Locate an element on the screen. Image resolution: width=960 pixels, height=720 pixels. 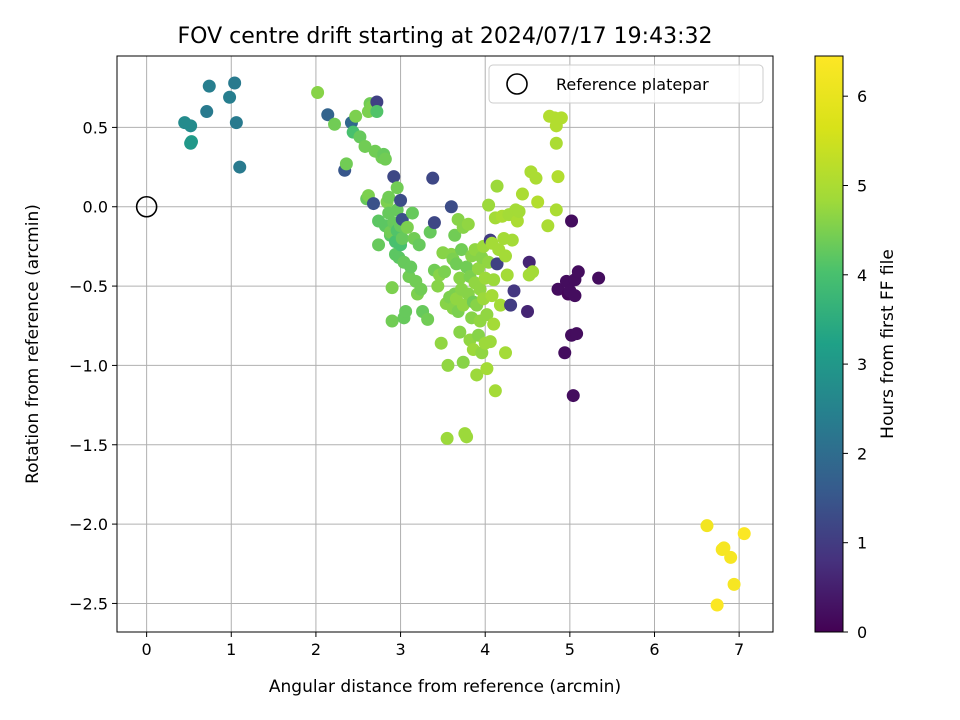
legend-box is located at coordinates (626, 84).